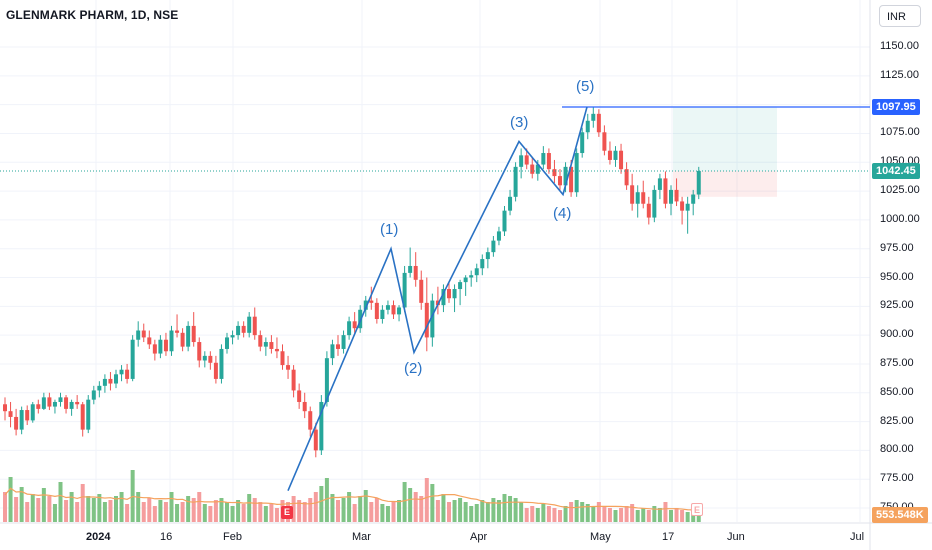 The image size is (932, 550). I want to click on last-price-tag: 1042.45, so click(896, 170).